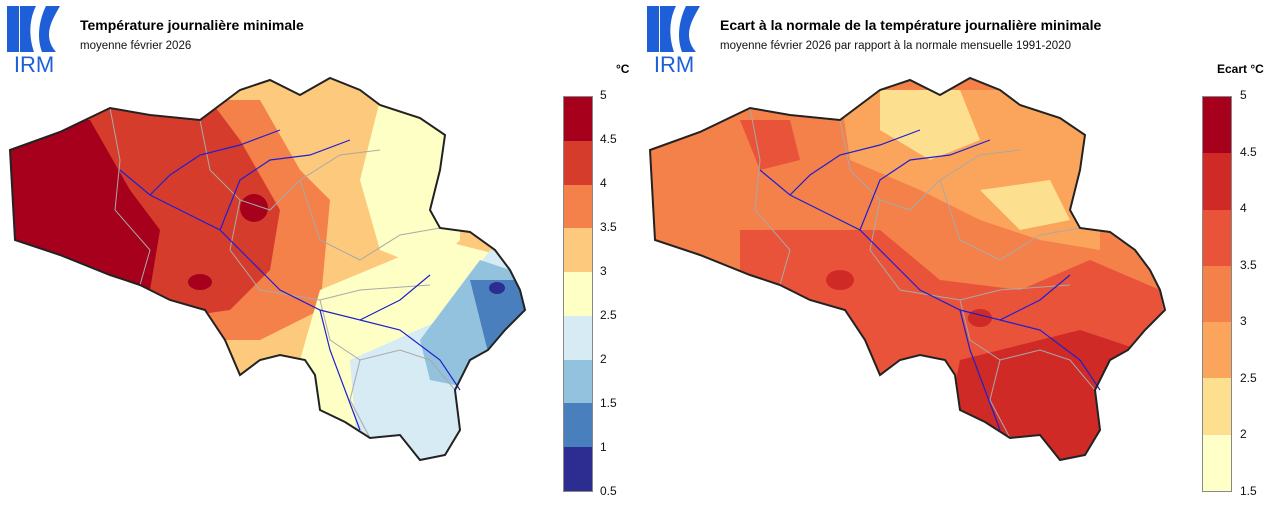  Describe the element at coordinates (603, 447) in the screenshot. I see `legend-tick-label: 1` at that location.